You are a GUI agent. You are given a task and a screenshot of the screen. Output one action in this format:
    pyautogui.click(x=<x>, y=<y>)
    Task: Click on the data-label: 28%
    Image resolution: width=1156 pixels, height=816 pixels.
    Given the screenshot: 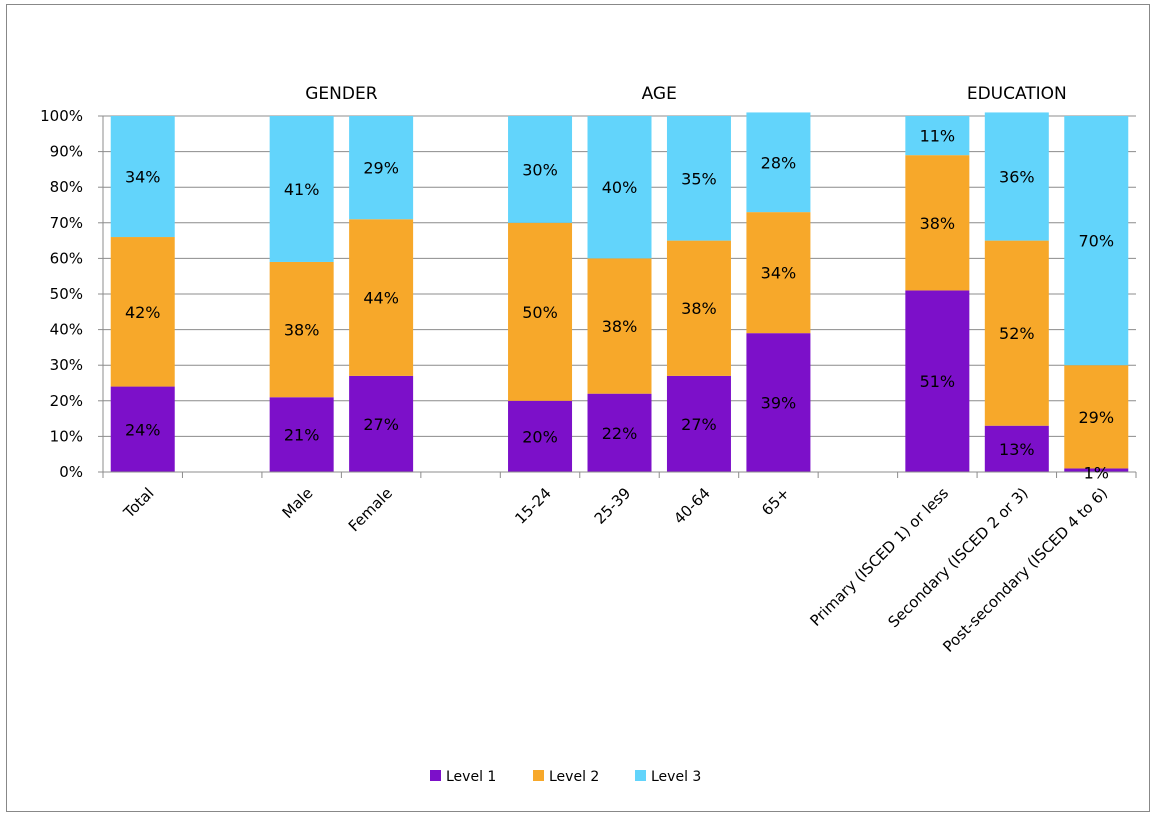 What is the action you would take?
    pyautogui.click(x=779, y=162)
    